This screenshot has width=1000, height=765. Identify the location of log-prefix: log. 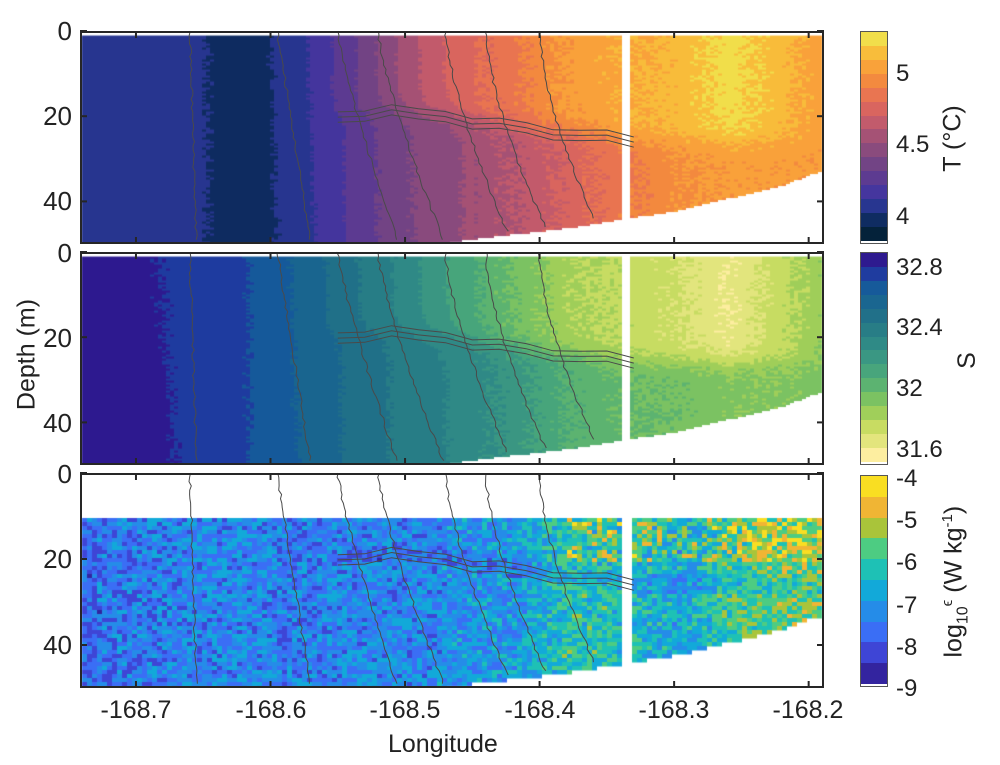
(953, 641).